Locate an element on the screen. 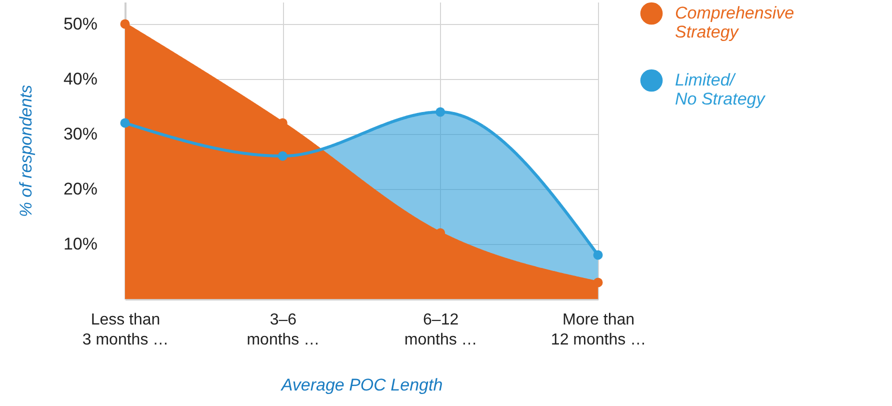 This screenshot has height=406, width=892. legend-label: Limited/ No Strategy is located at coordinates (720, 89).